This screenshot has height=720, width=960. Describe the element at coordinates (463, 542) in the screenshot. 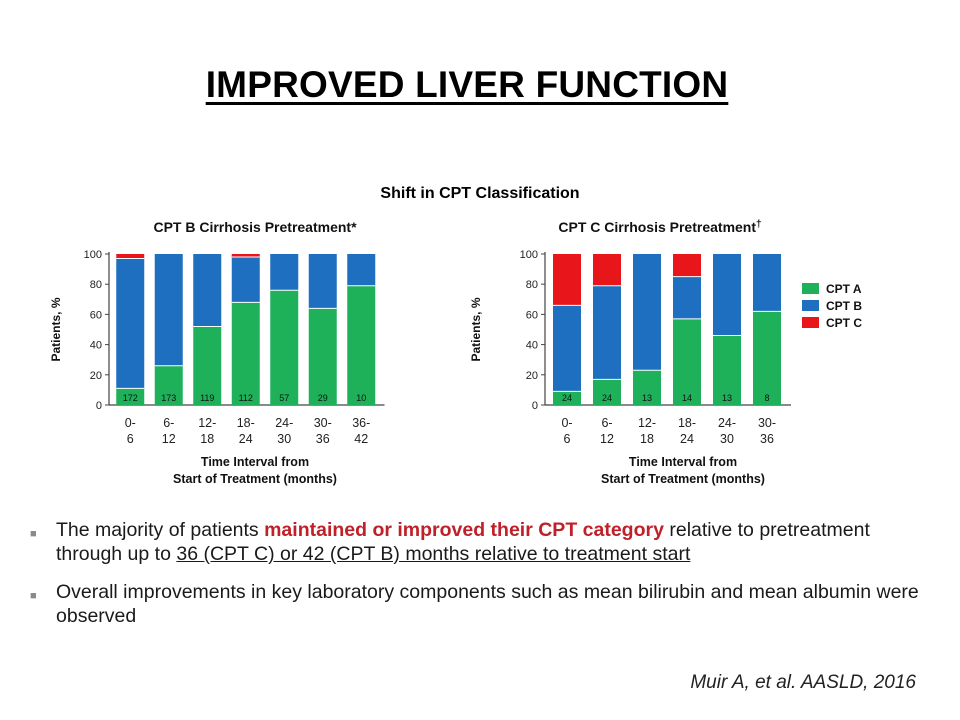

I see `bullet-text-part: relative to pretreatment through up to` at that location.